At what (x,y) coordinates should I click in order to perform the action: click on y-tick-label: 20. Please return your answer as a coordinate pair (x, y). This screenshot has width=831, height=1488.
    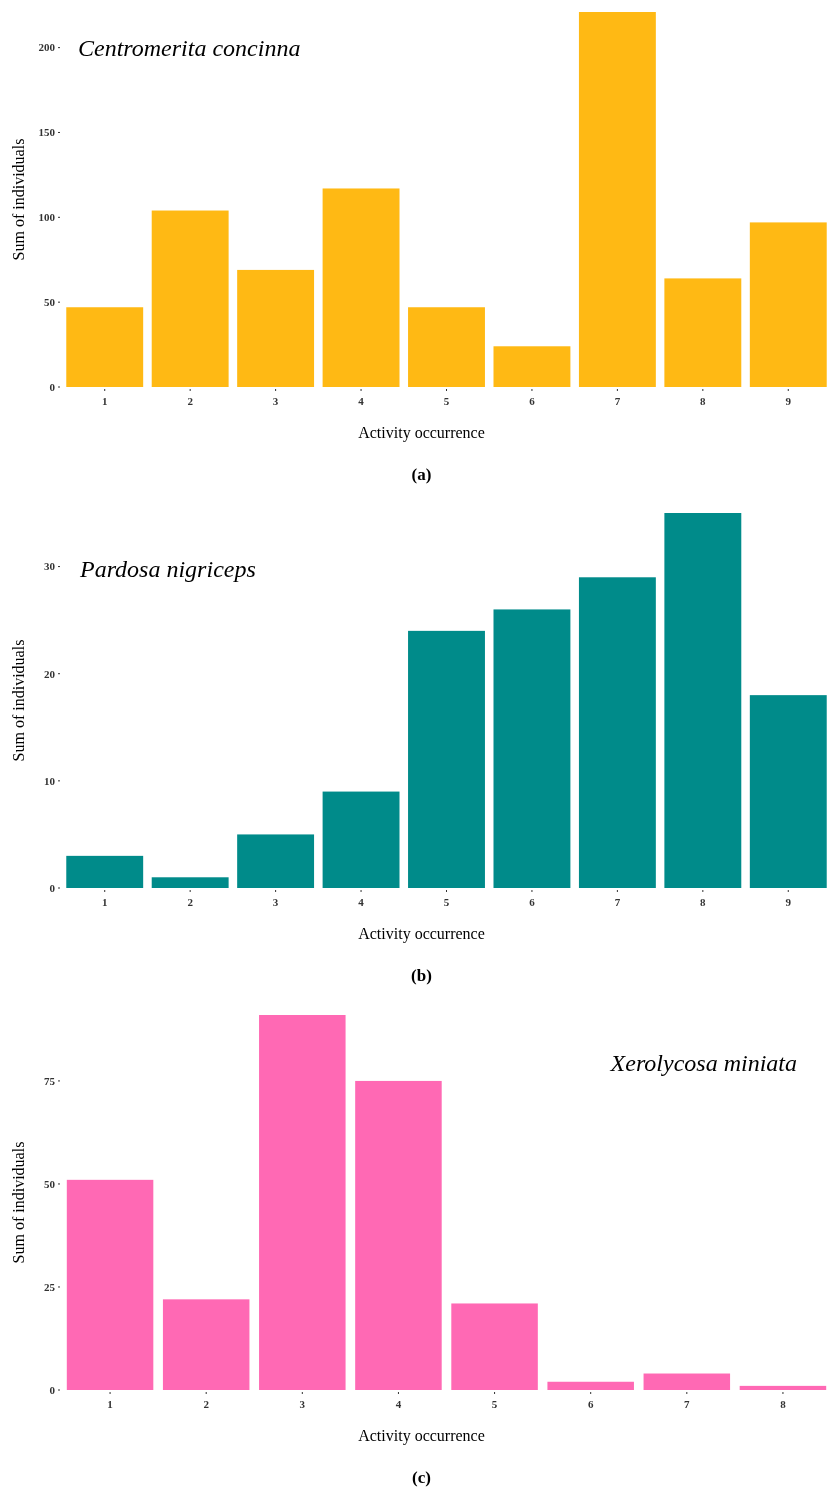
    Looking at the image, I should click on (50, 673).